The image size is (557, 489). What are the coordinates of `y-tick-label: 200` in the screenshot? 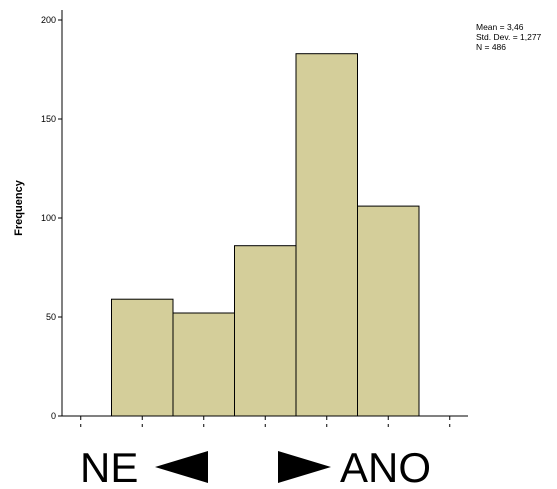 It's located at (48, 20).